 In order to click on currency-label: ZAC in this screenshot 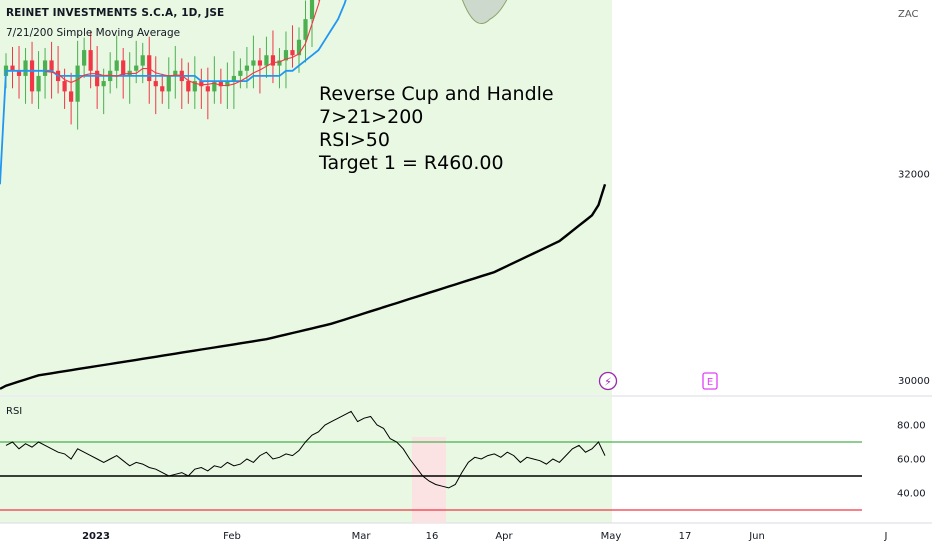, I will do `click(908, 14)`.